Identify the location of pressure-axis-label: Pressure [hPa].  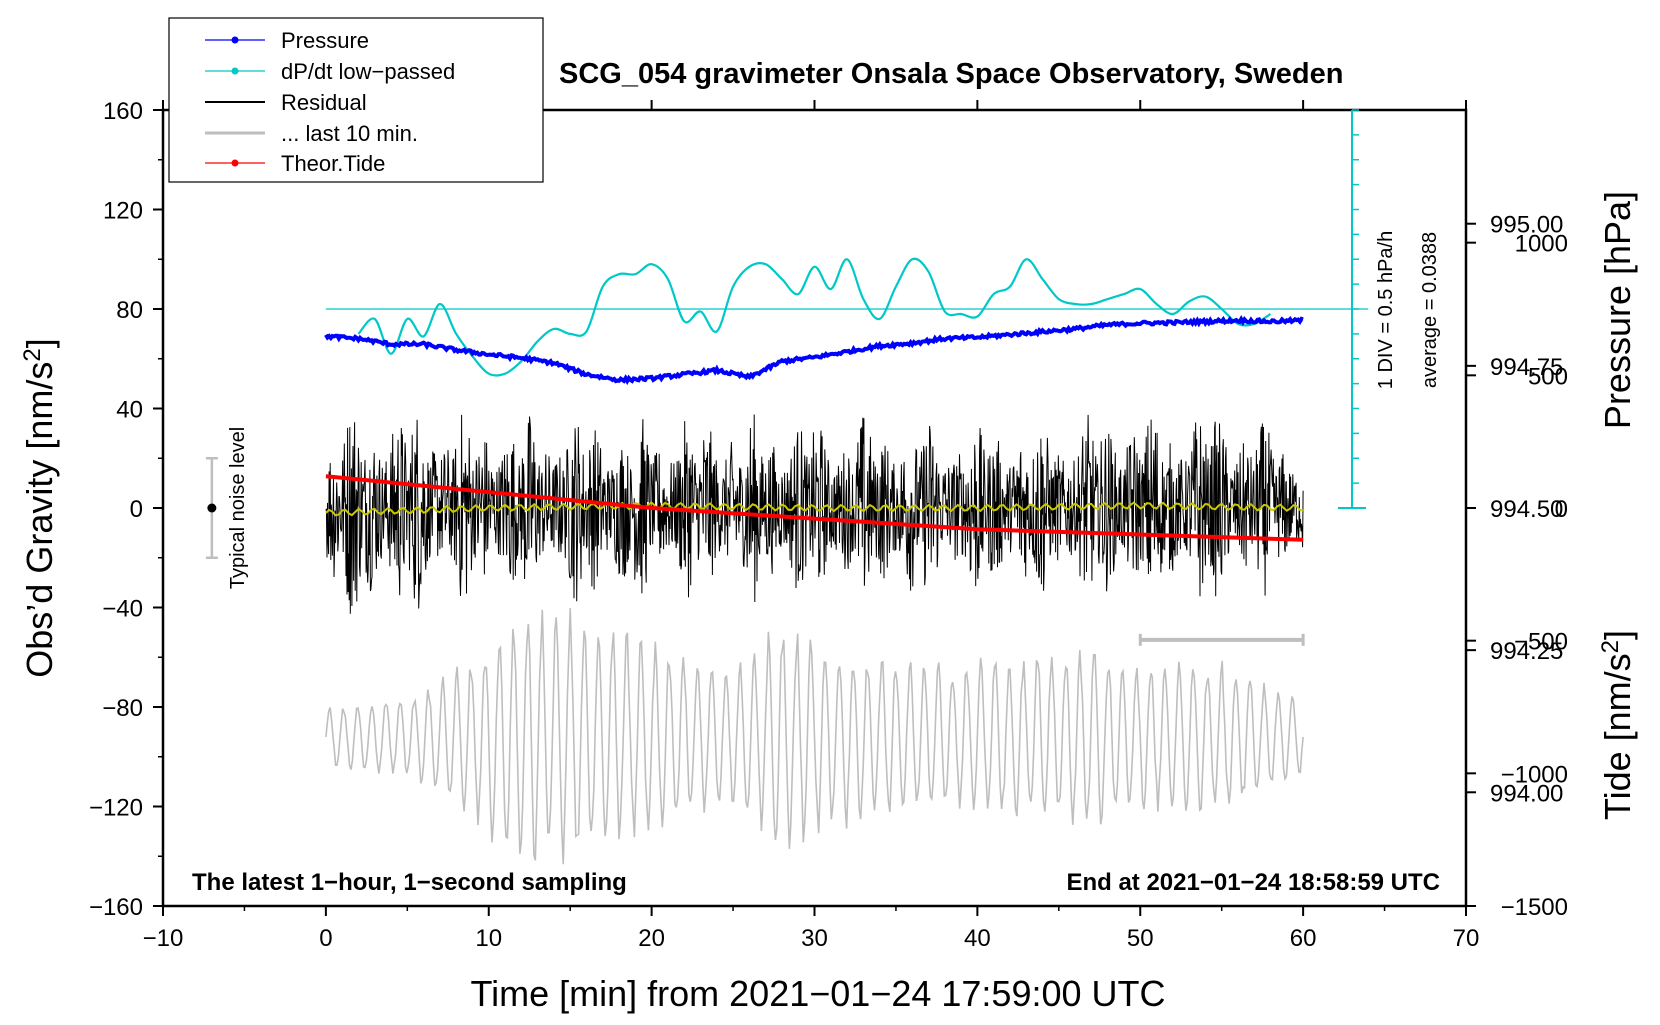
(1617, 310).